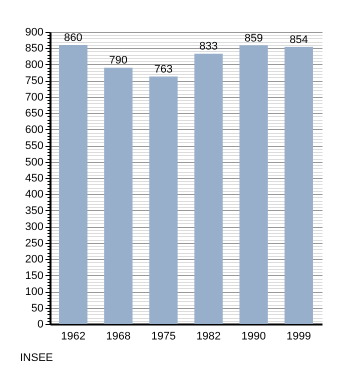  I want to click on x-tick-label: 1968, so click(118, 336).